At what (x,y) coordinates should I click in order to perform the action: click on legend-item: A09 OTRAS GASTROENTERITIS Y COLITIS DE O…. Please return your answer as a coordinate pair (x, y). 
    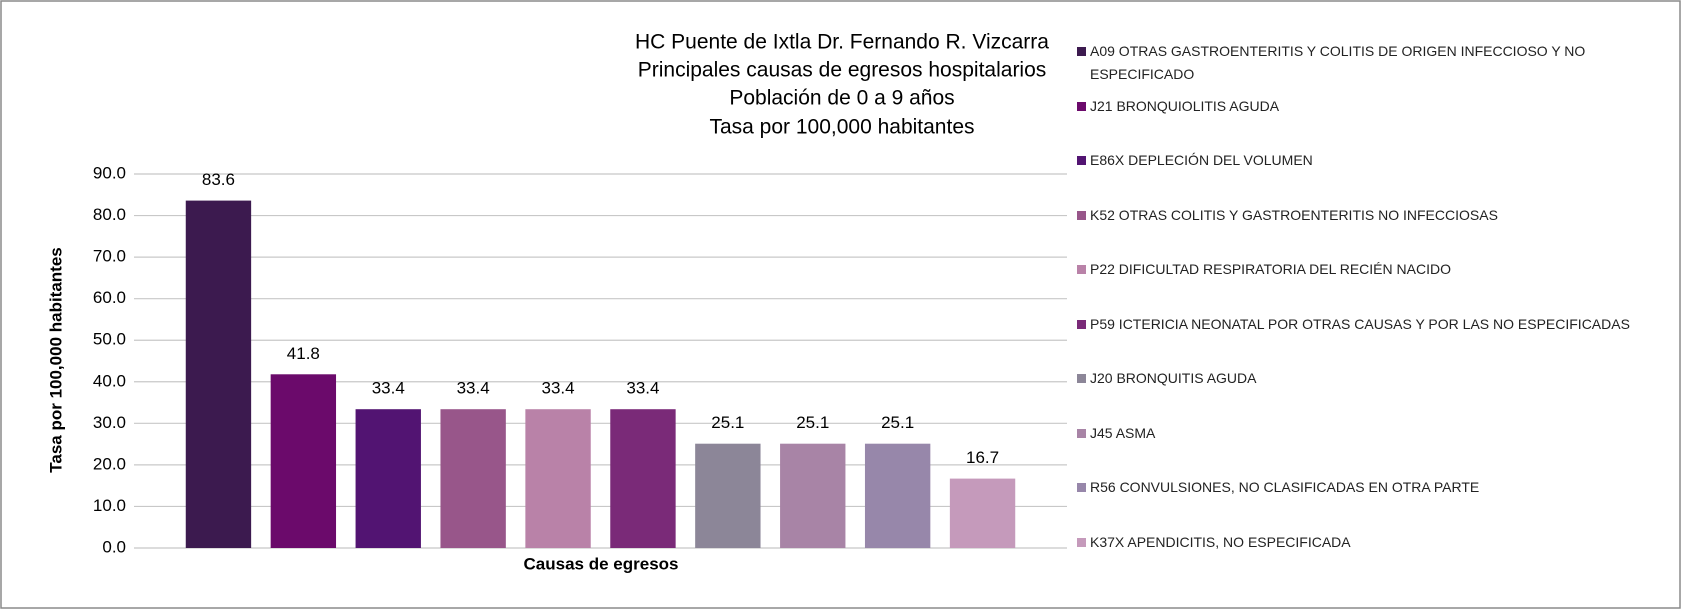
    Looking at the image, I should click on (1373, 63).